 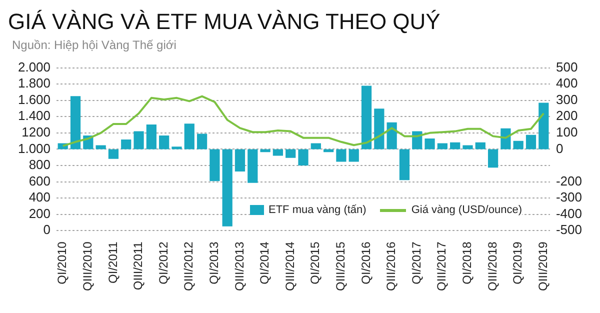 I want to click on x-tick-label: QIII/2017, so click(x=441, y=266).